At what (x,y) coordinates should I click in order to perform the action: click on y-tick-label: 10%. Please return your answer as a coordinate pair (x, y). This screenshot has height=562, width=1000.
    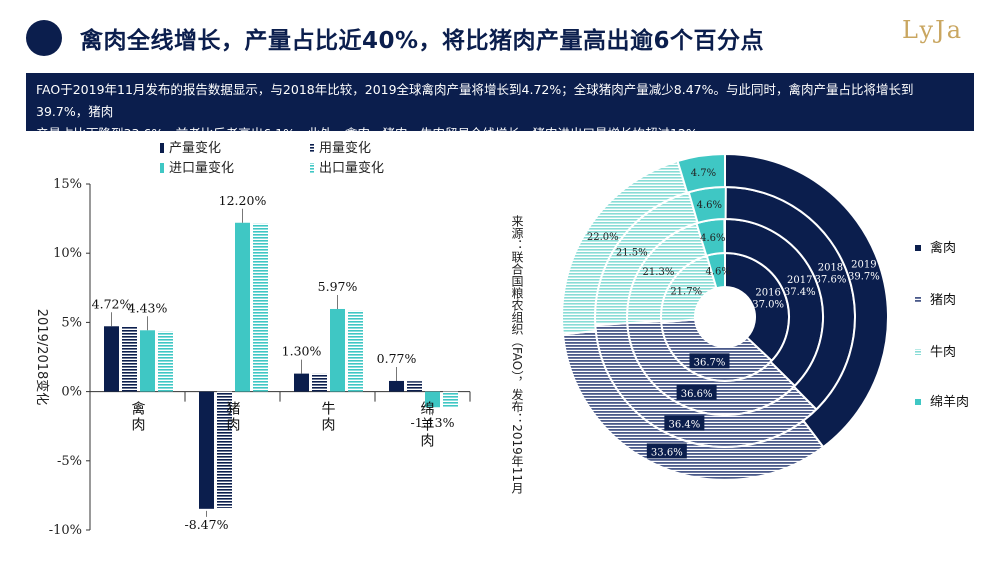
    Looking at the image, I should click on (67, 253).